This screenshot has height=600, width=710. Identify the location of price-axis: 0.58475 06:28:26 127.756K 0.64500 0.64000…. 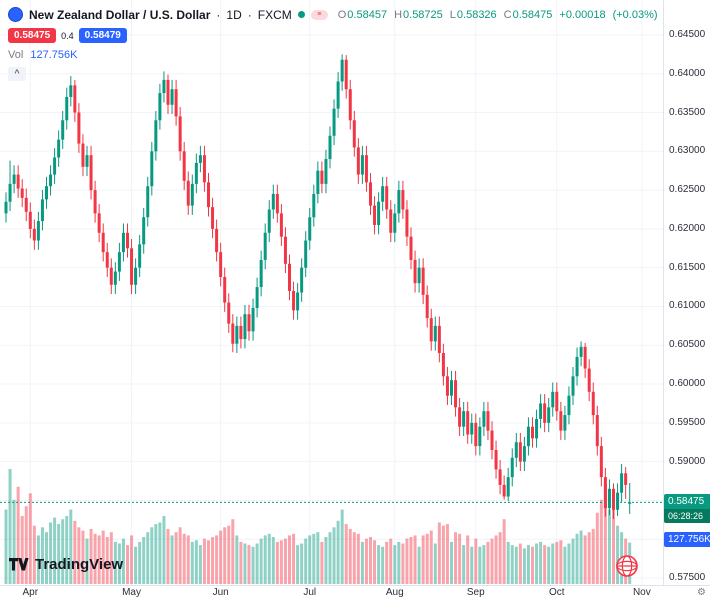
(686, 292).